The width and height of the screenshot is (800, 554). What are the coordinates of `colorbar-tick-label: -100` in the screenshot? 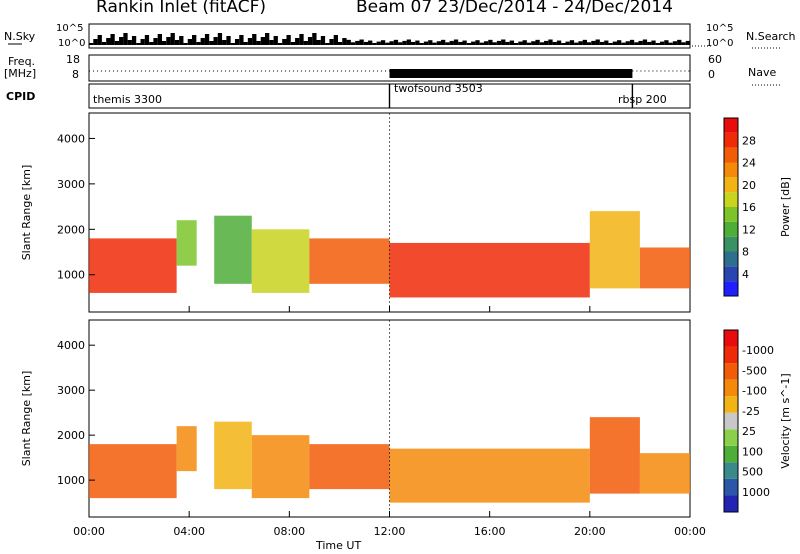 It's located at (754, 391).